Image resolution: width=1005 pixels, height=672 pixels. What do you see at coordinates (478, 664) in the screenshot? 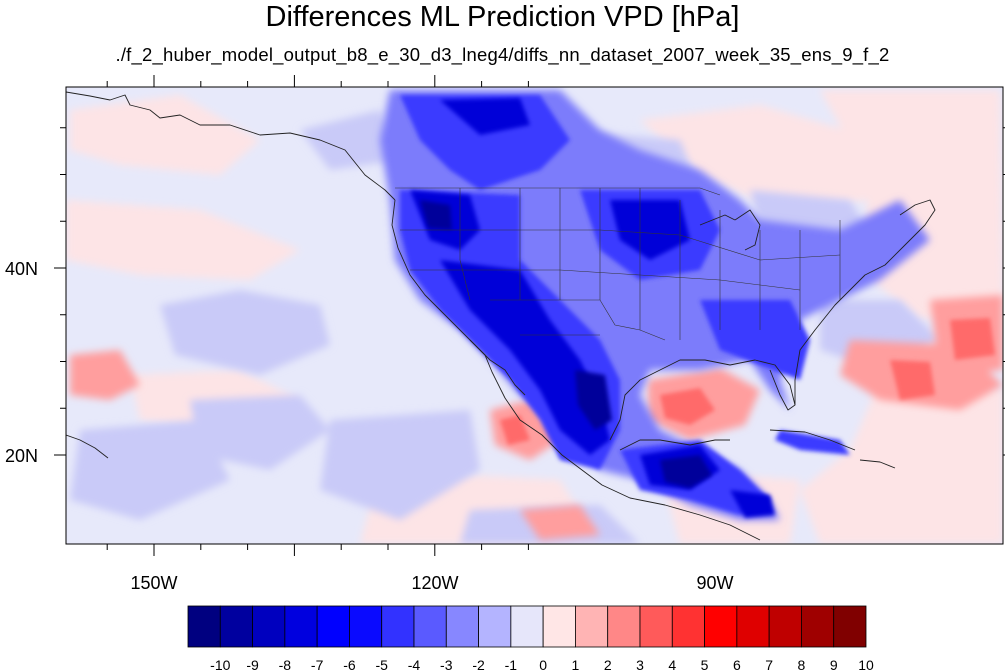
I see `colorbar-label: -2` at bounding box center [478, 664].